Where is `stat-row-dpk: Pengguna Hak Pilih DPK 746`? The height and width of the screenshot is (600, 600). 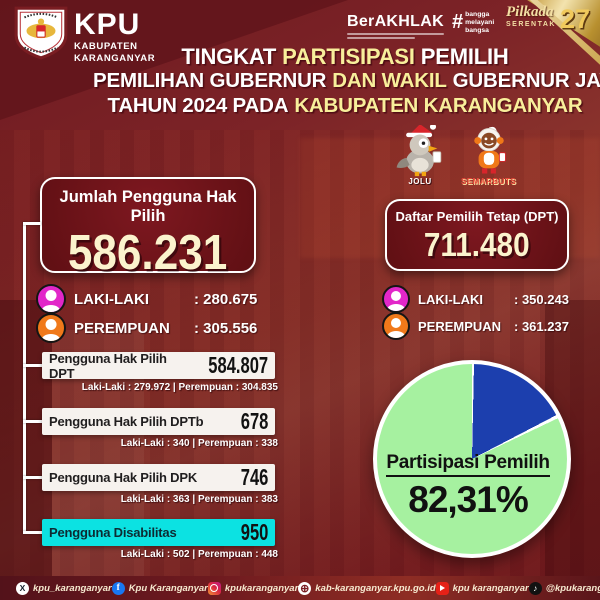 stat-row-dpk: Pengguna Hak Pilih DPK 746 is located at coordinates (158, 477).